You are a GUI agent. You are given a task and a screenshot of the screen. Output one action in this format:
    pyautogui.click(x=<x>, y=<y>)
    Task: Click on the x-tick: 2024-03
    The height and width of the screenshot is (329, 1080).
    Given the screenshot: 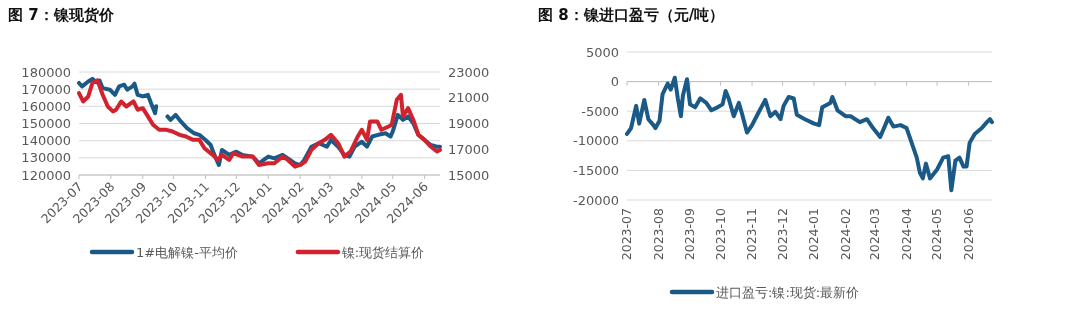 What is the action you would take?
    pyautogui.click(x=875, y=234)
    